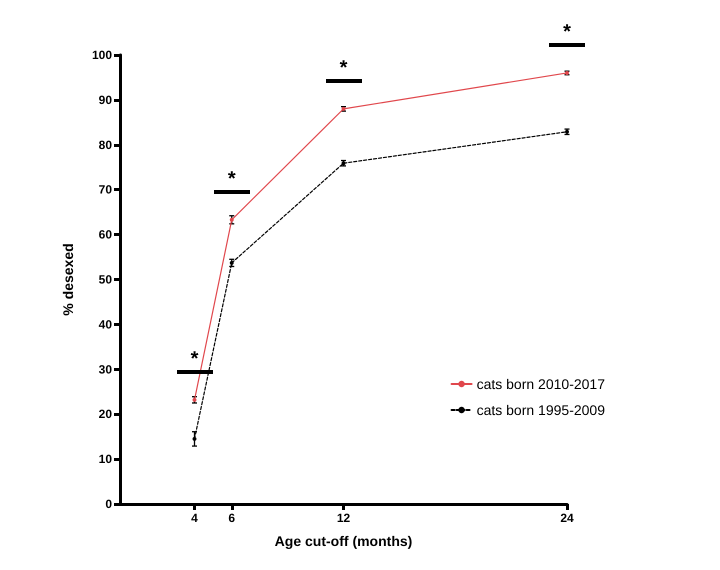  I want to click on x-tick-label: 24, so click(567, 518).